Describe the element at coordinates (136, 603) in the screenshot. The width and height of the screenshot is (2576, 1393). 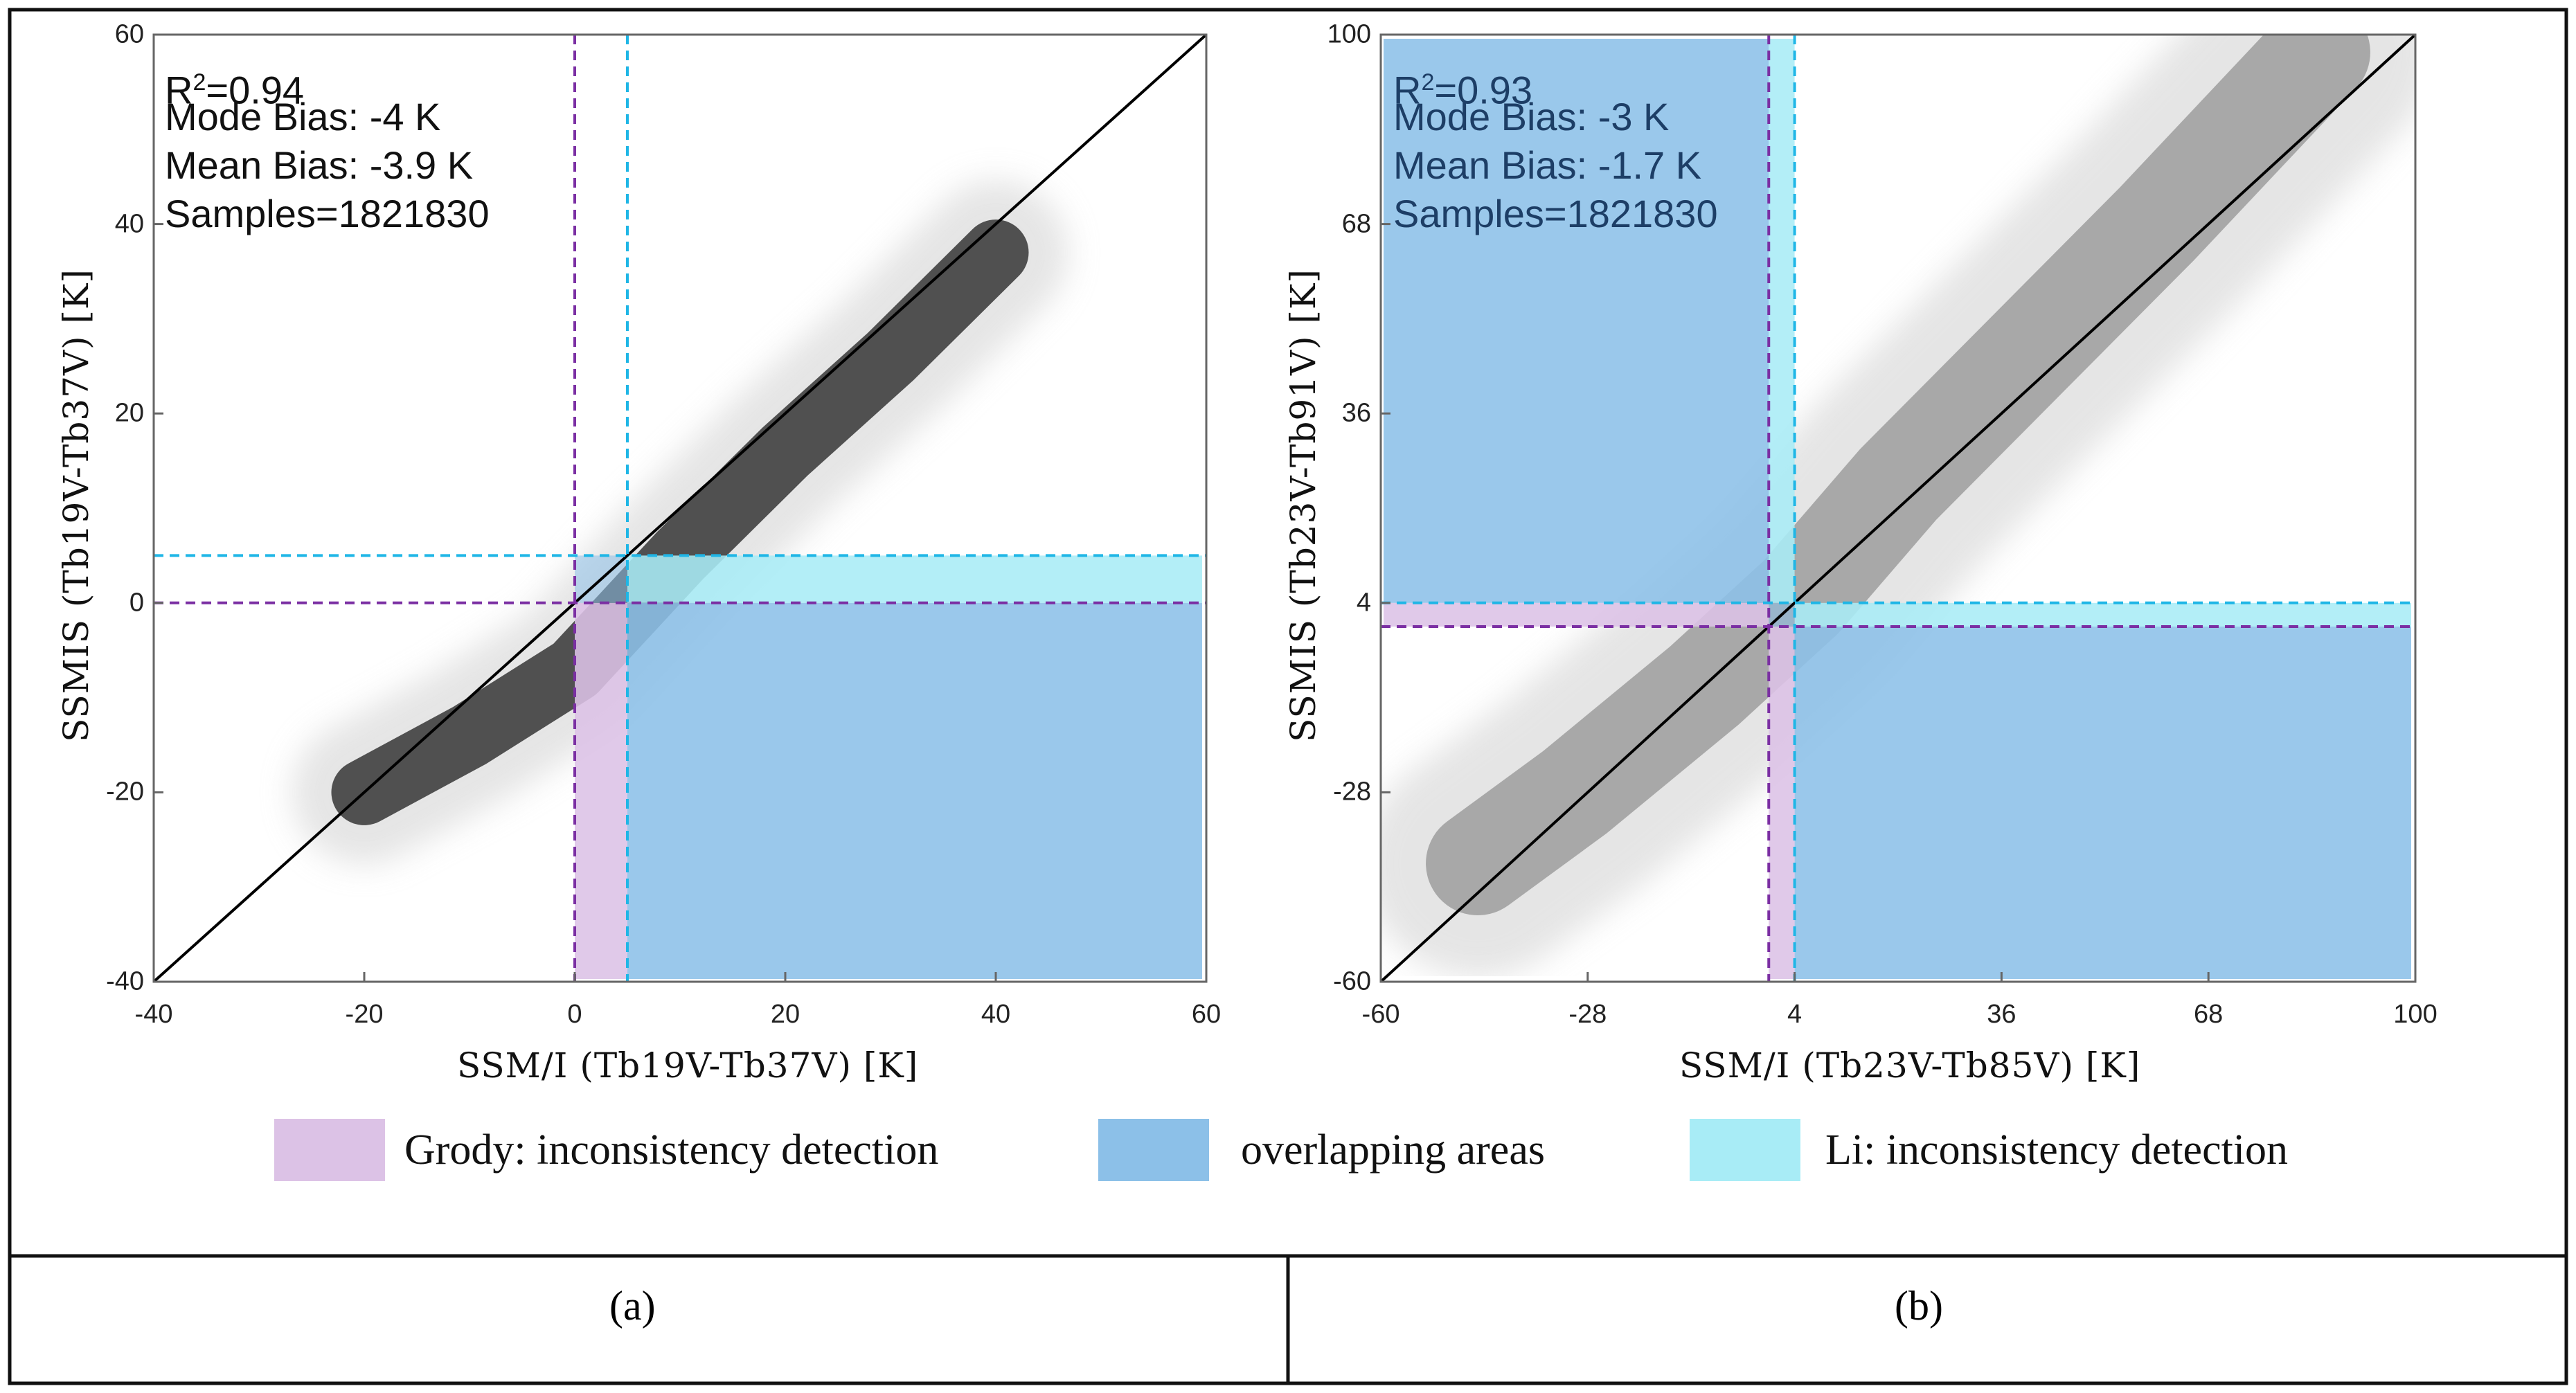
I see `y-tick-label-a: 0` at that location.